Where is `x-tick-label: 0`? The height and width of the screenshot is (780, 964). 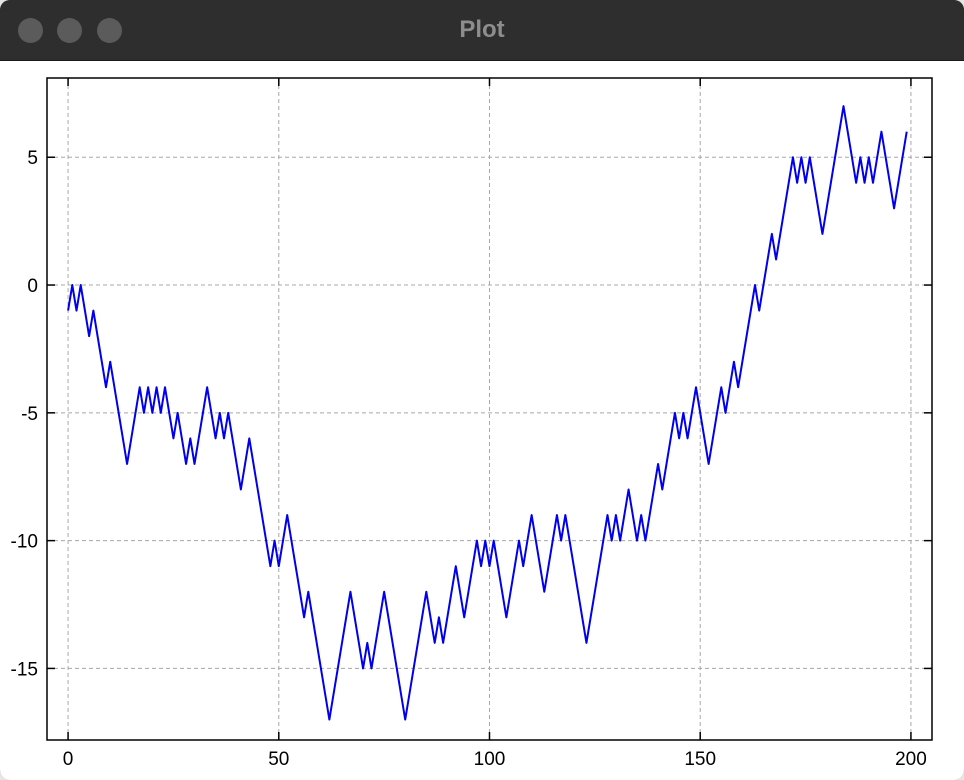
x-tick-label: 0 is located at coordinates (68, 759).